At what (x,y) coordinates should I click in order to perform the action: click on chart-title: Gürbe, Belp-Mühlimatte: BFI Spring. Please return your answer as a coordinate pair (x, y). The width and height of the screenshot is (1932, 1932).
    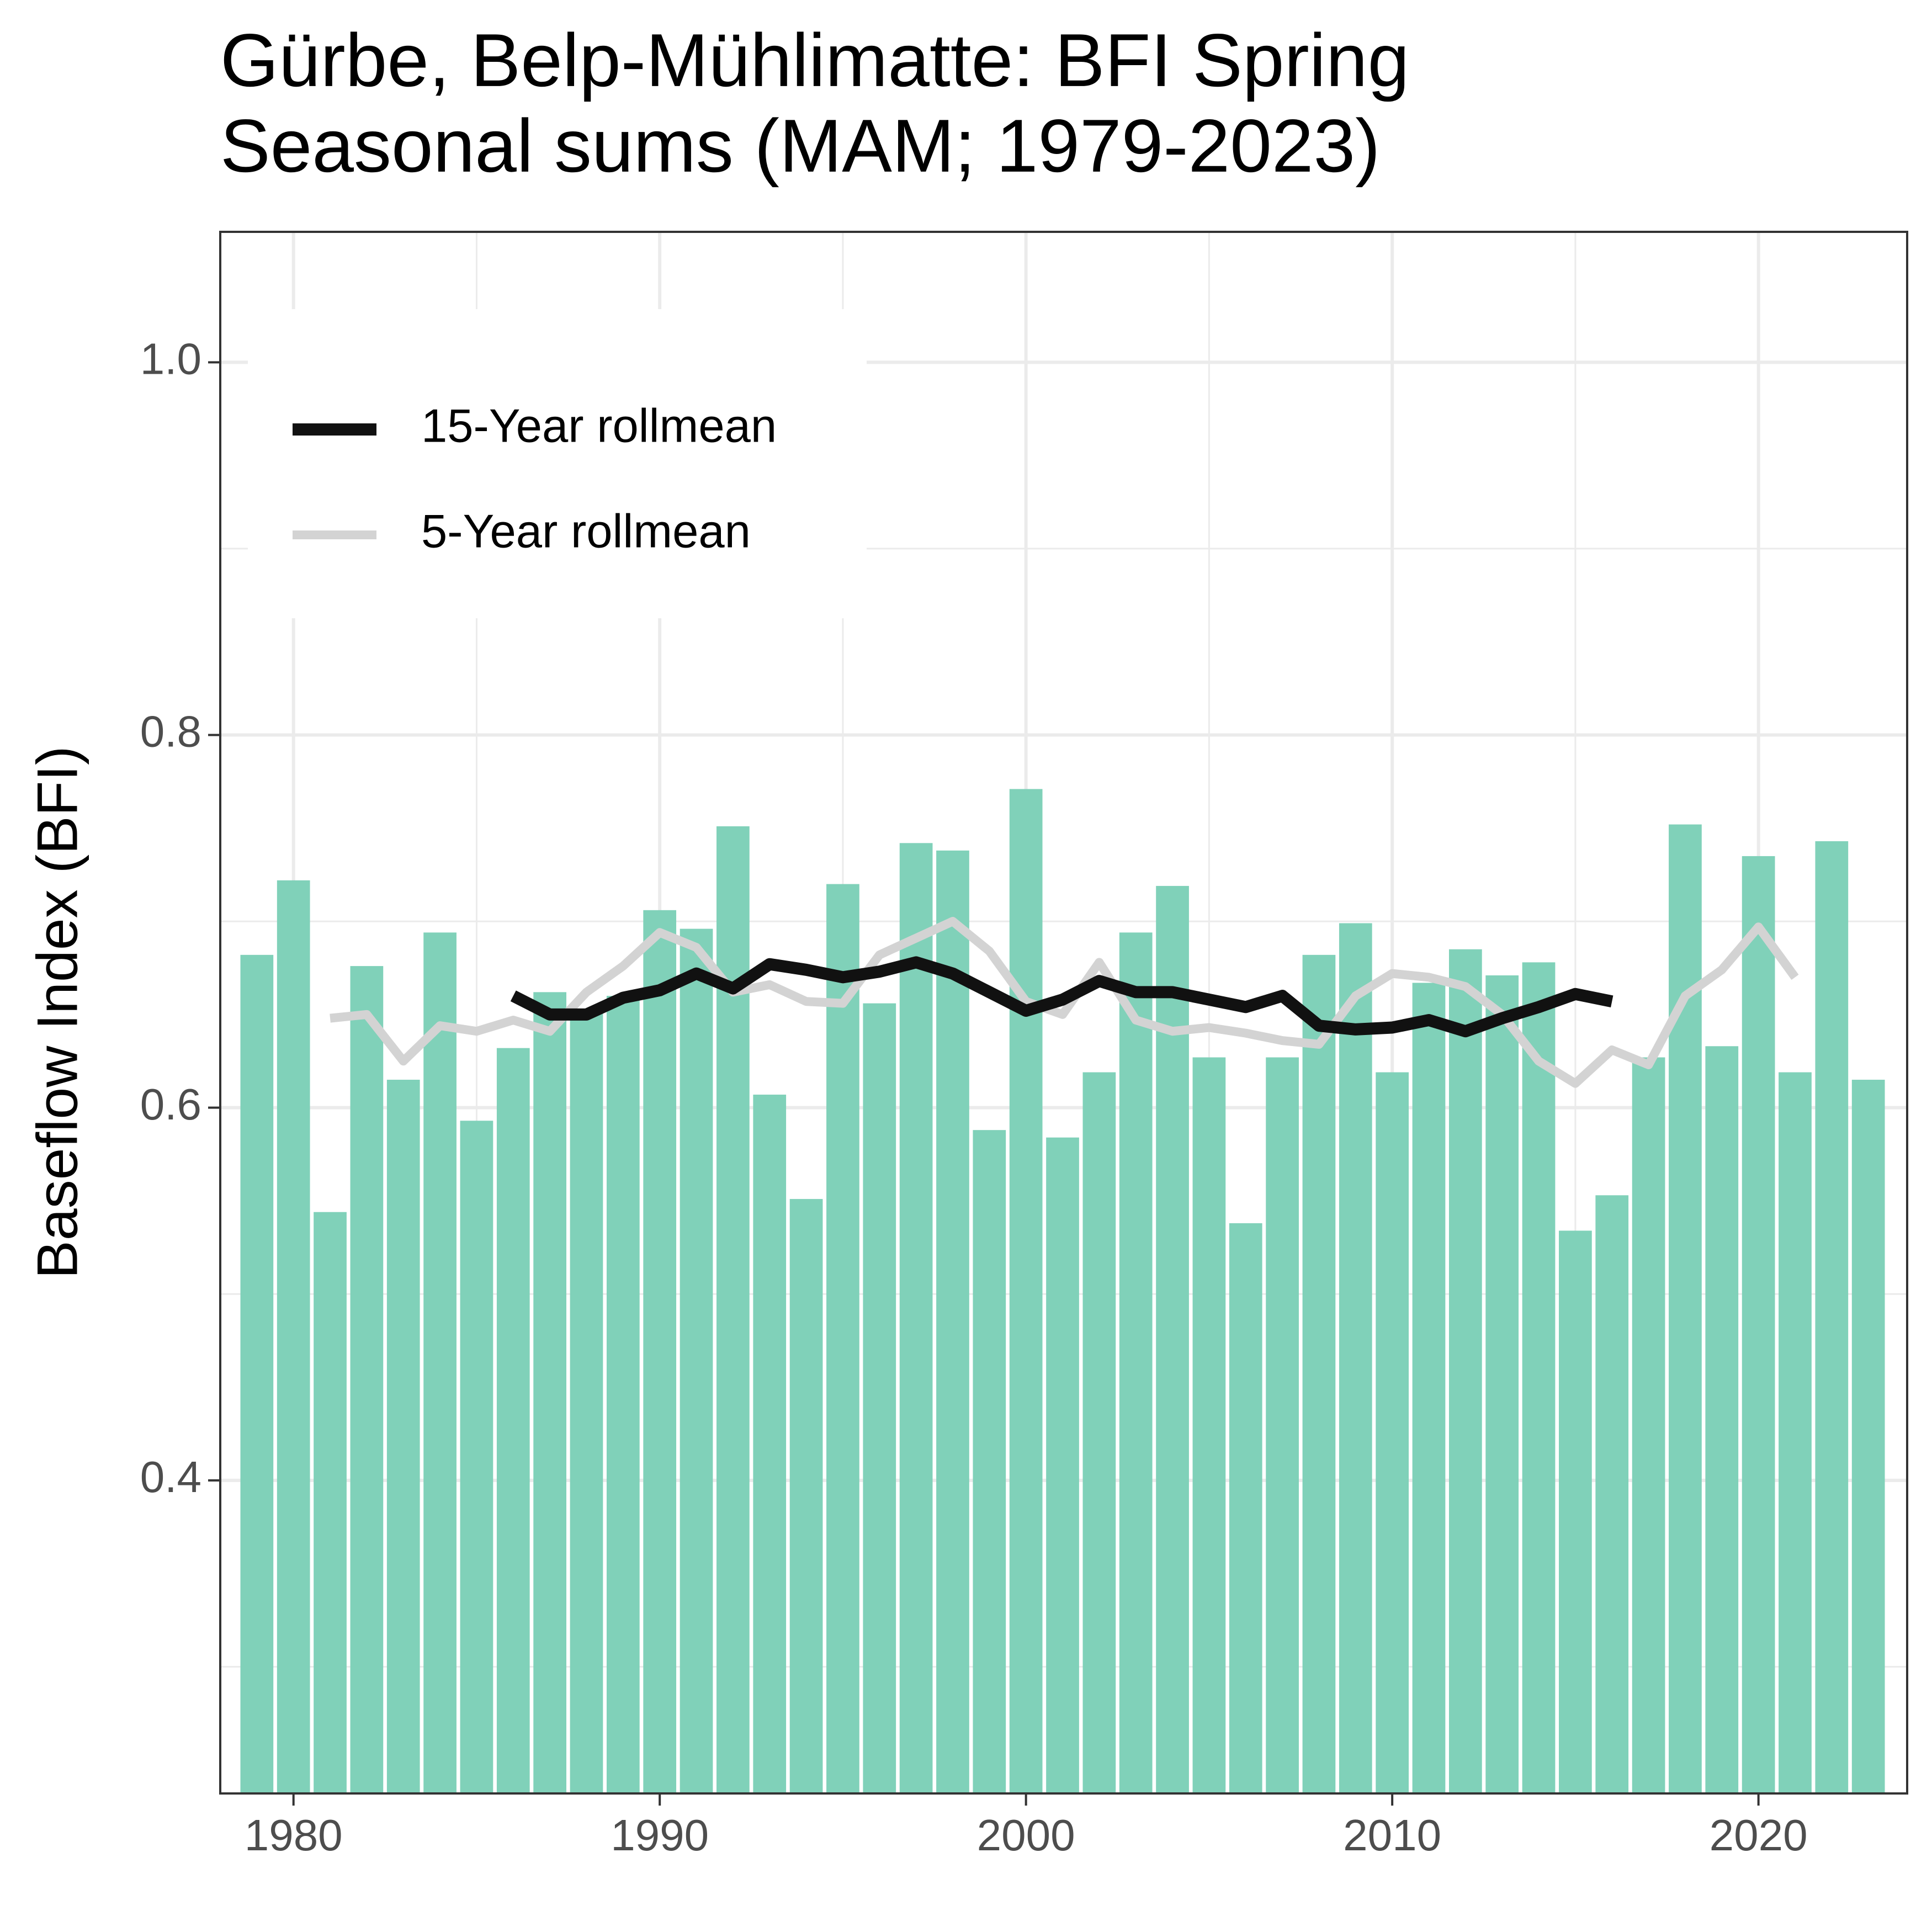
    Looking at the image, I should click on (814, 60).